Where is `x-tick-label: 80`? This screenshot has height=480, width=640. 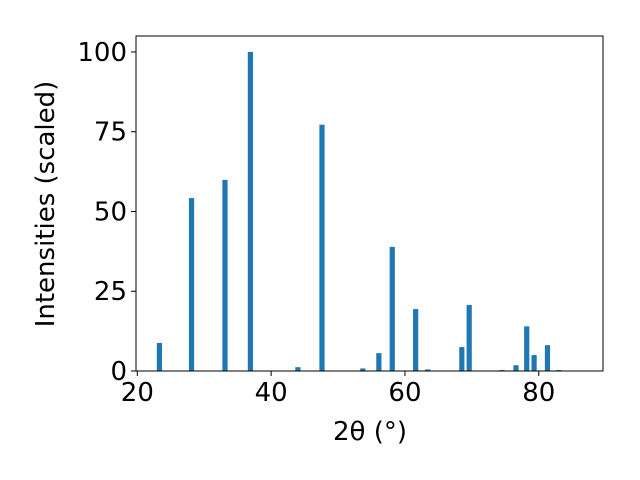 x-tick-label: 80 is located at coordinates (538, 393).